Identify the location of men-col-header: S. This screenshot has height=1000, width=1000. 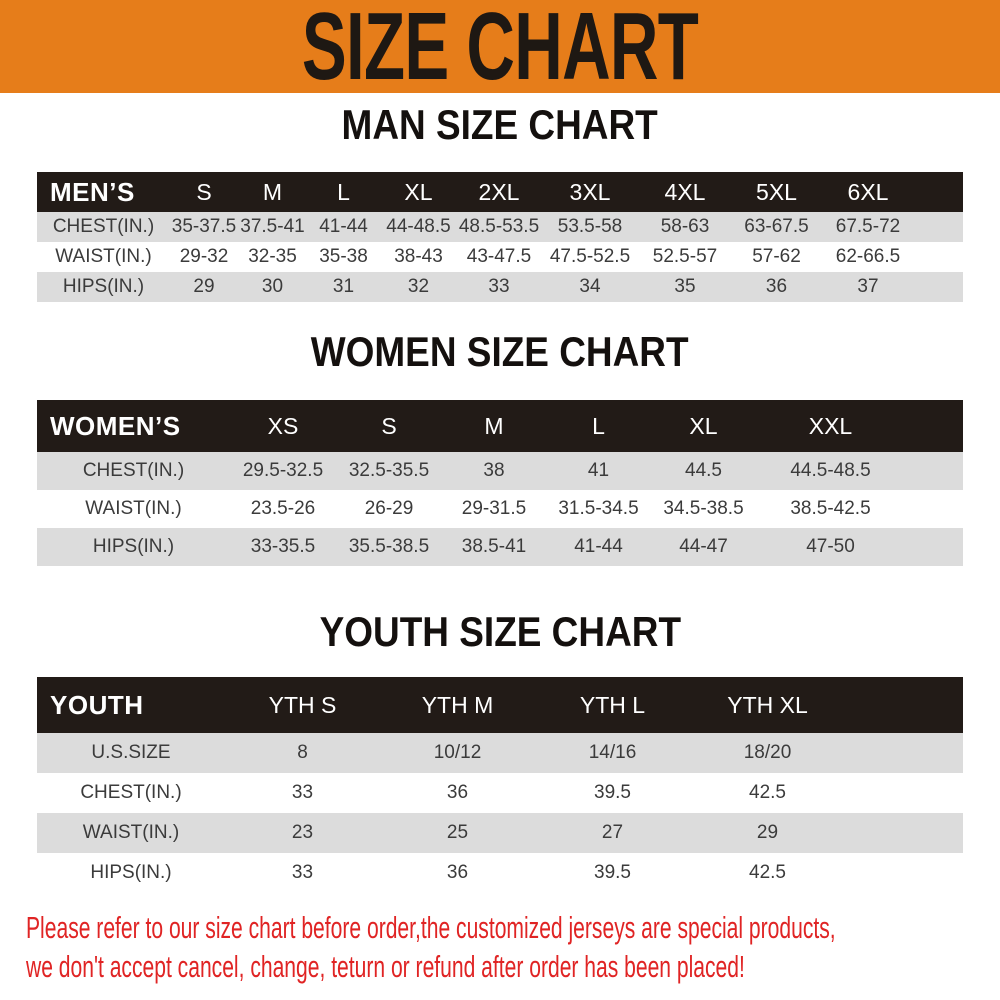
(204, 191).